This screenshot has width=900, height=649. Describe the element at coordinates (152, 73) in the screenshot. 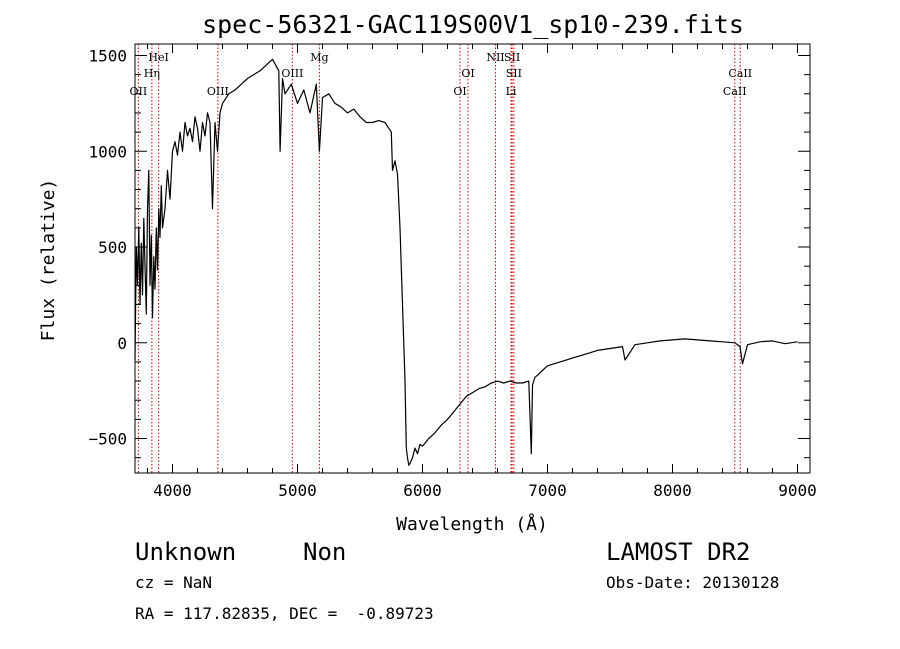

I see `marker-label-2: Hη` at that location.